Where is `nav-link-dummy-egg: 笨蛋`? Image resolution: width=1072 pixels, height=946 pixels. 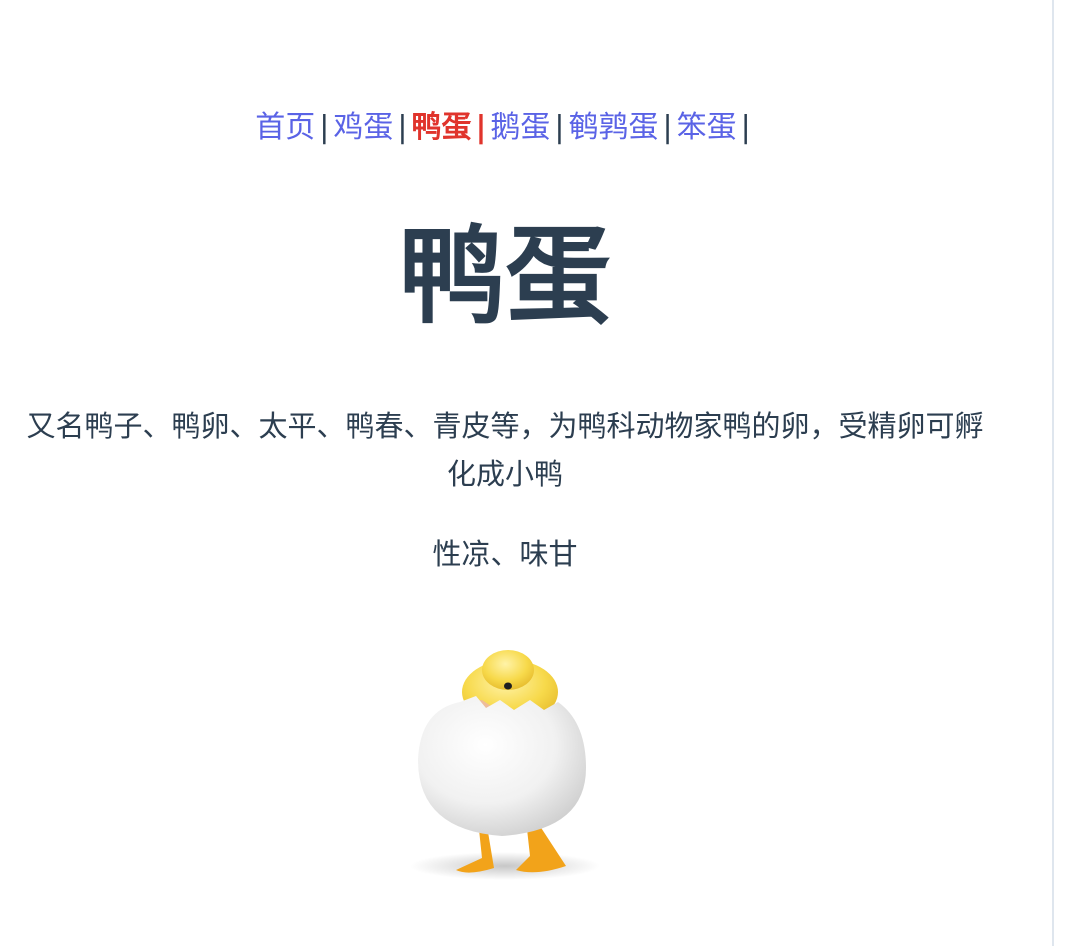 nav-link-dummy-egg: 笨蛋 is located at coordinates (706, 127).